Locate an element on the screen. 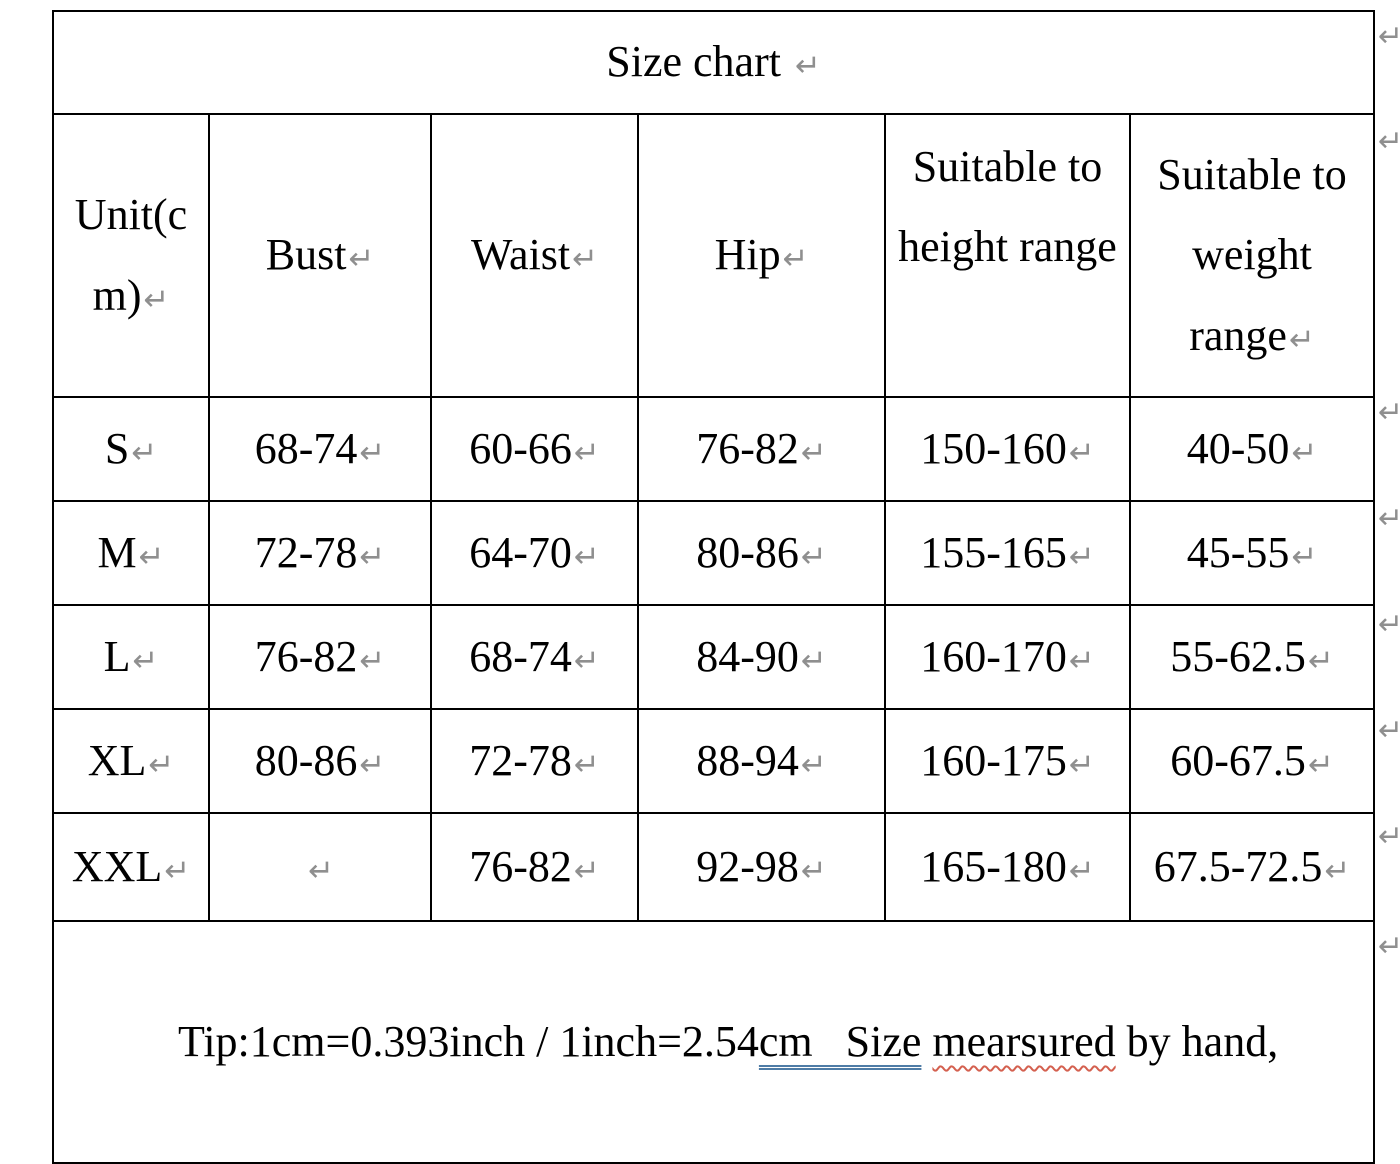 This screenshot has width=1400, height=1164. table-cell: 60-67.5↵ is located at coordinates (1252, 761).